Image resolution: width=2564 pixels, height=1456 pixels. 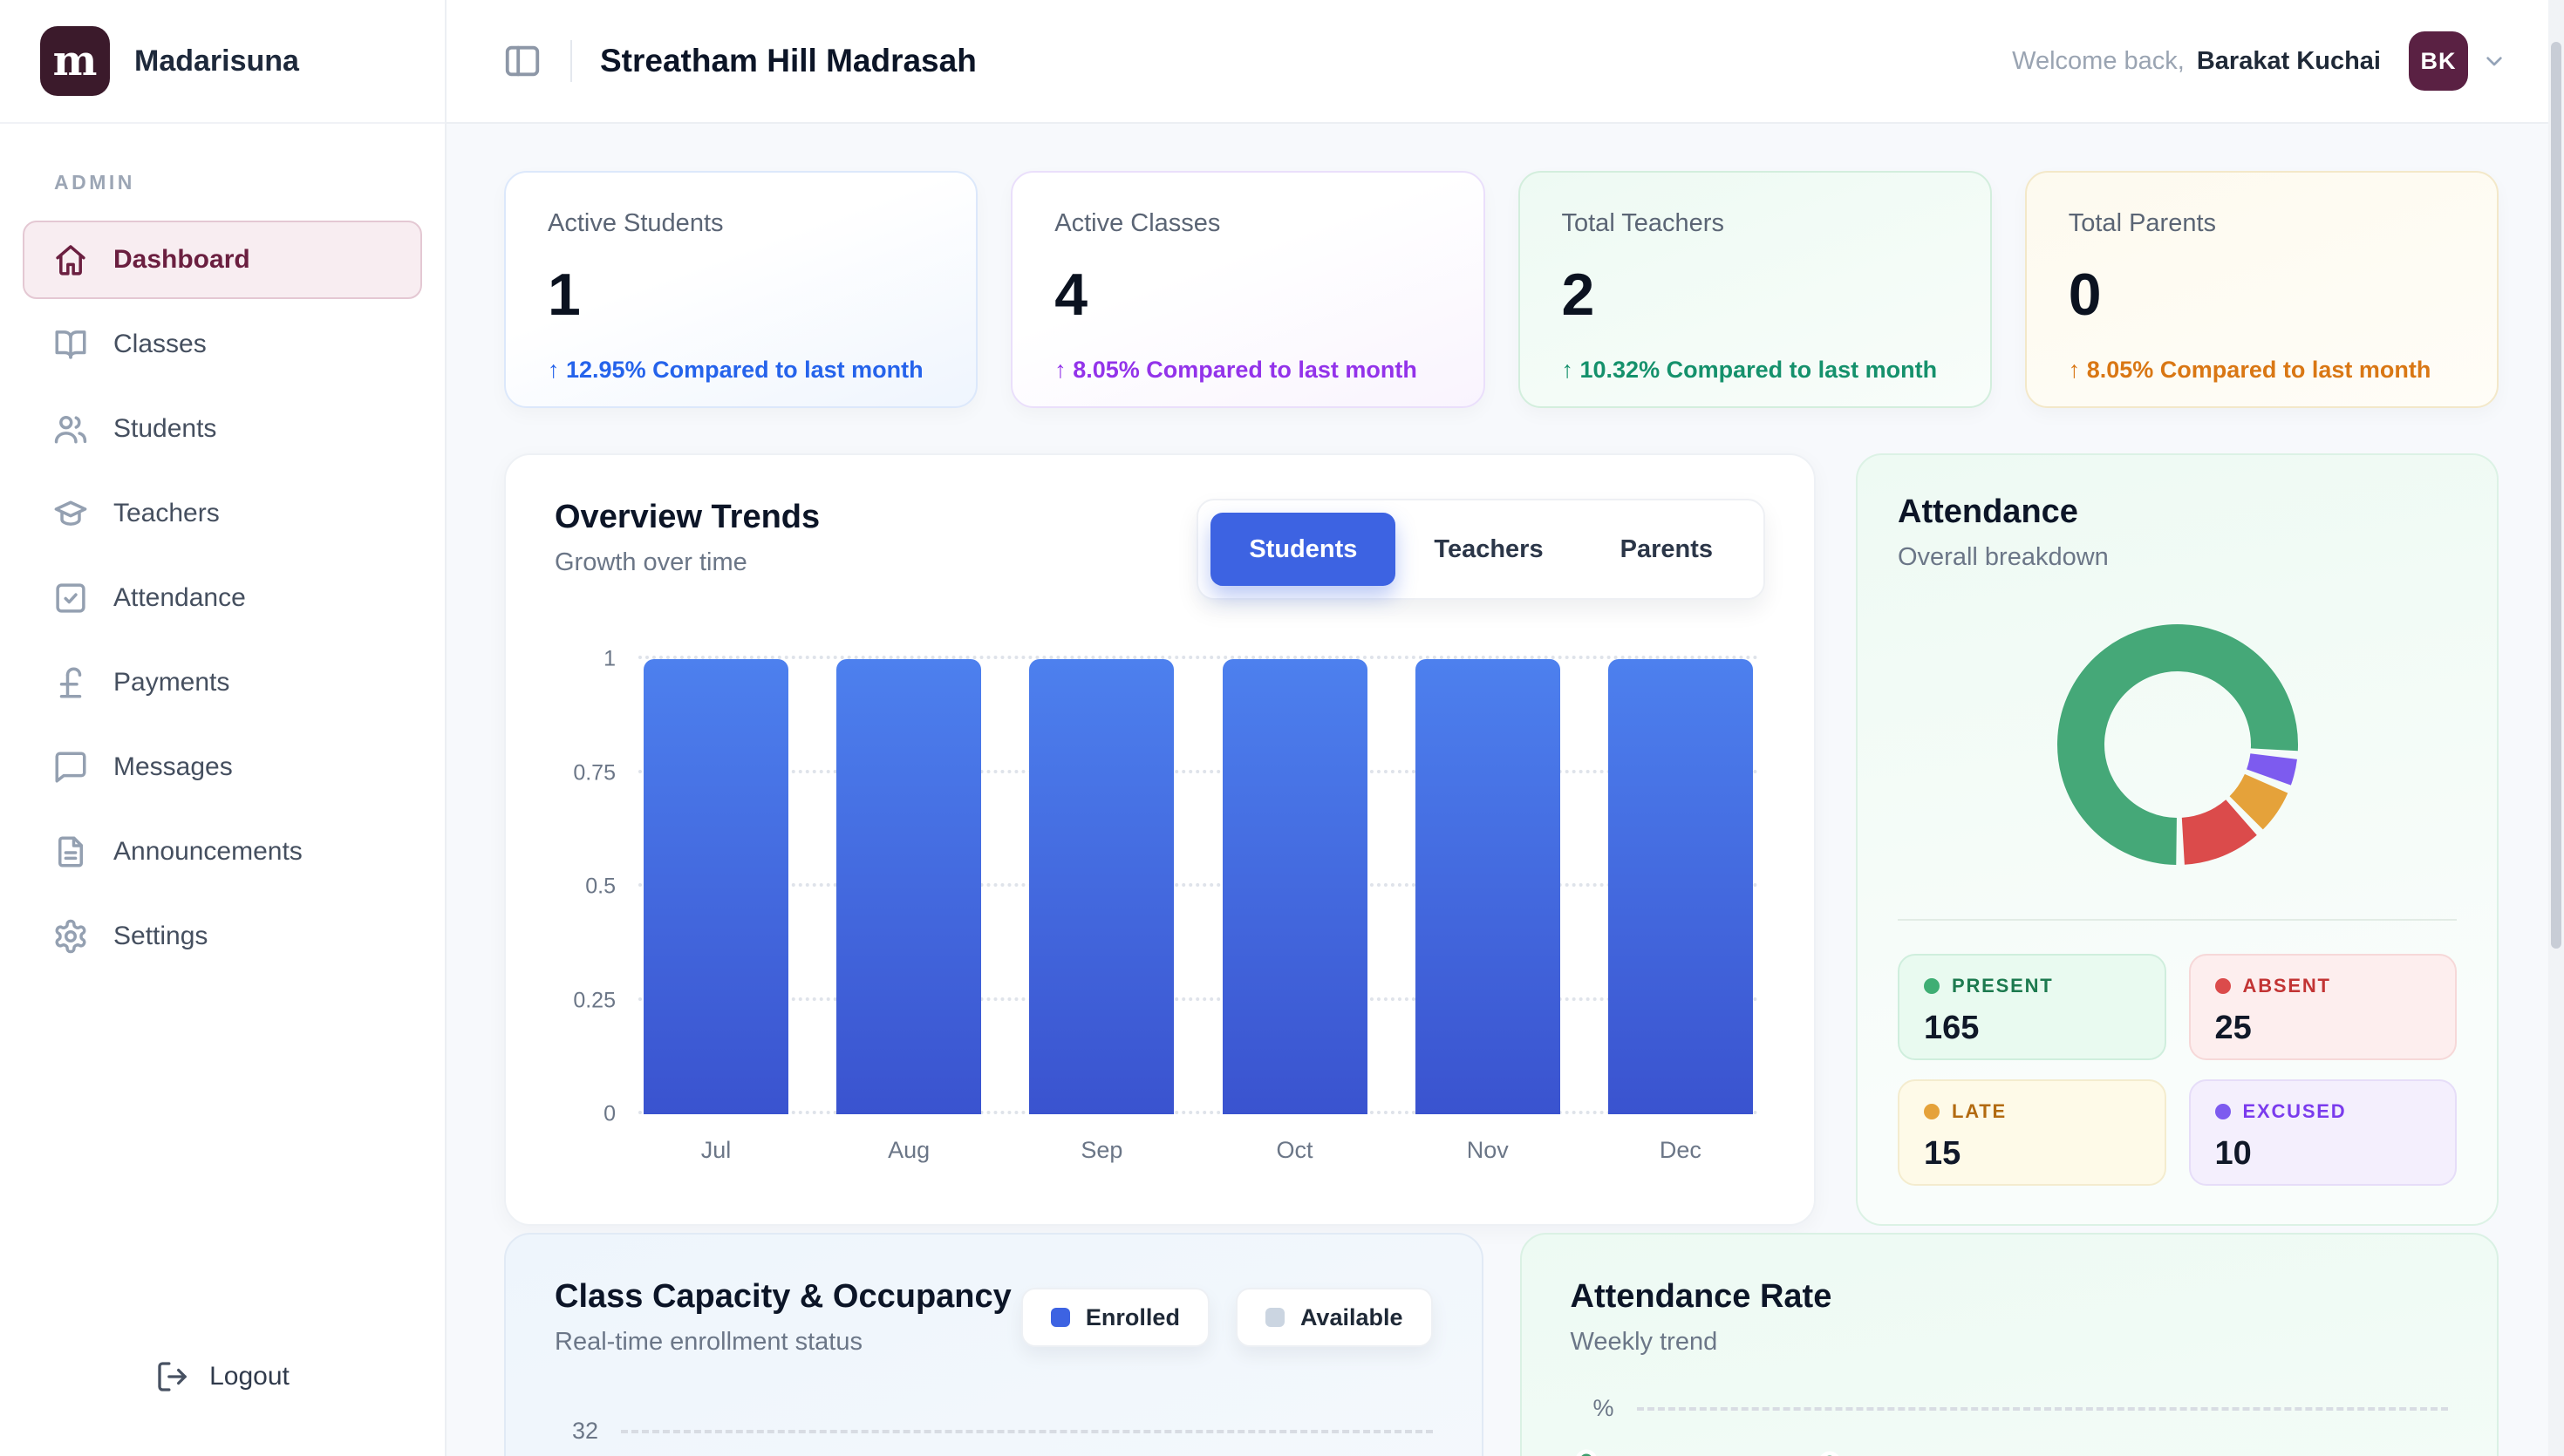 I want to click on legend-label: Available, so click(x=1351, y=1316).